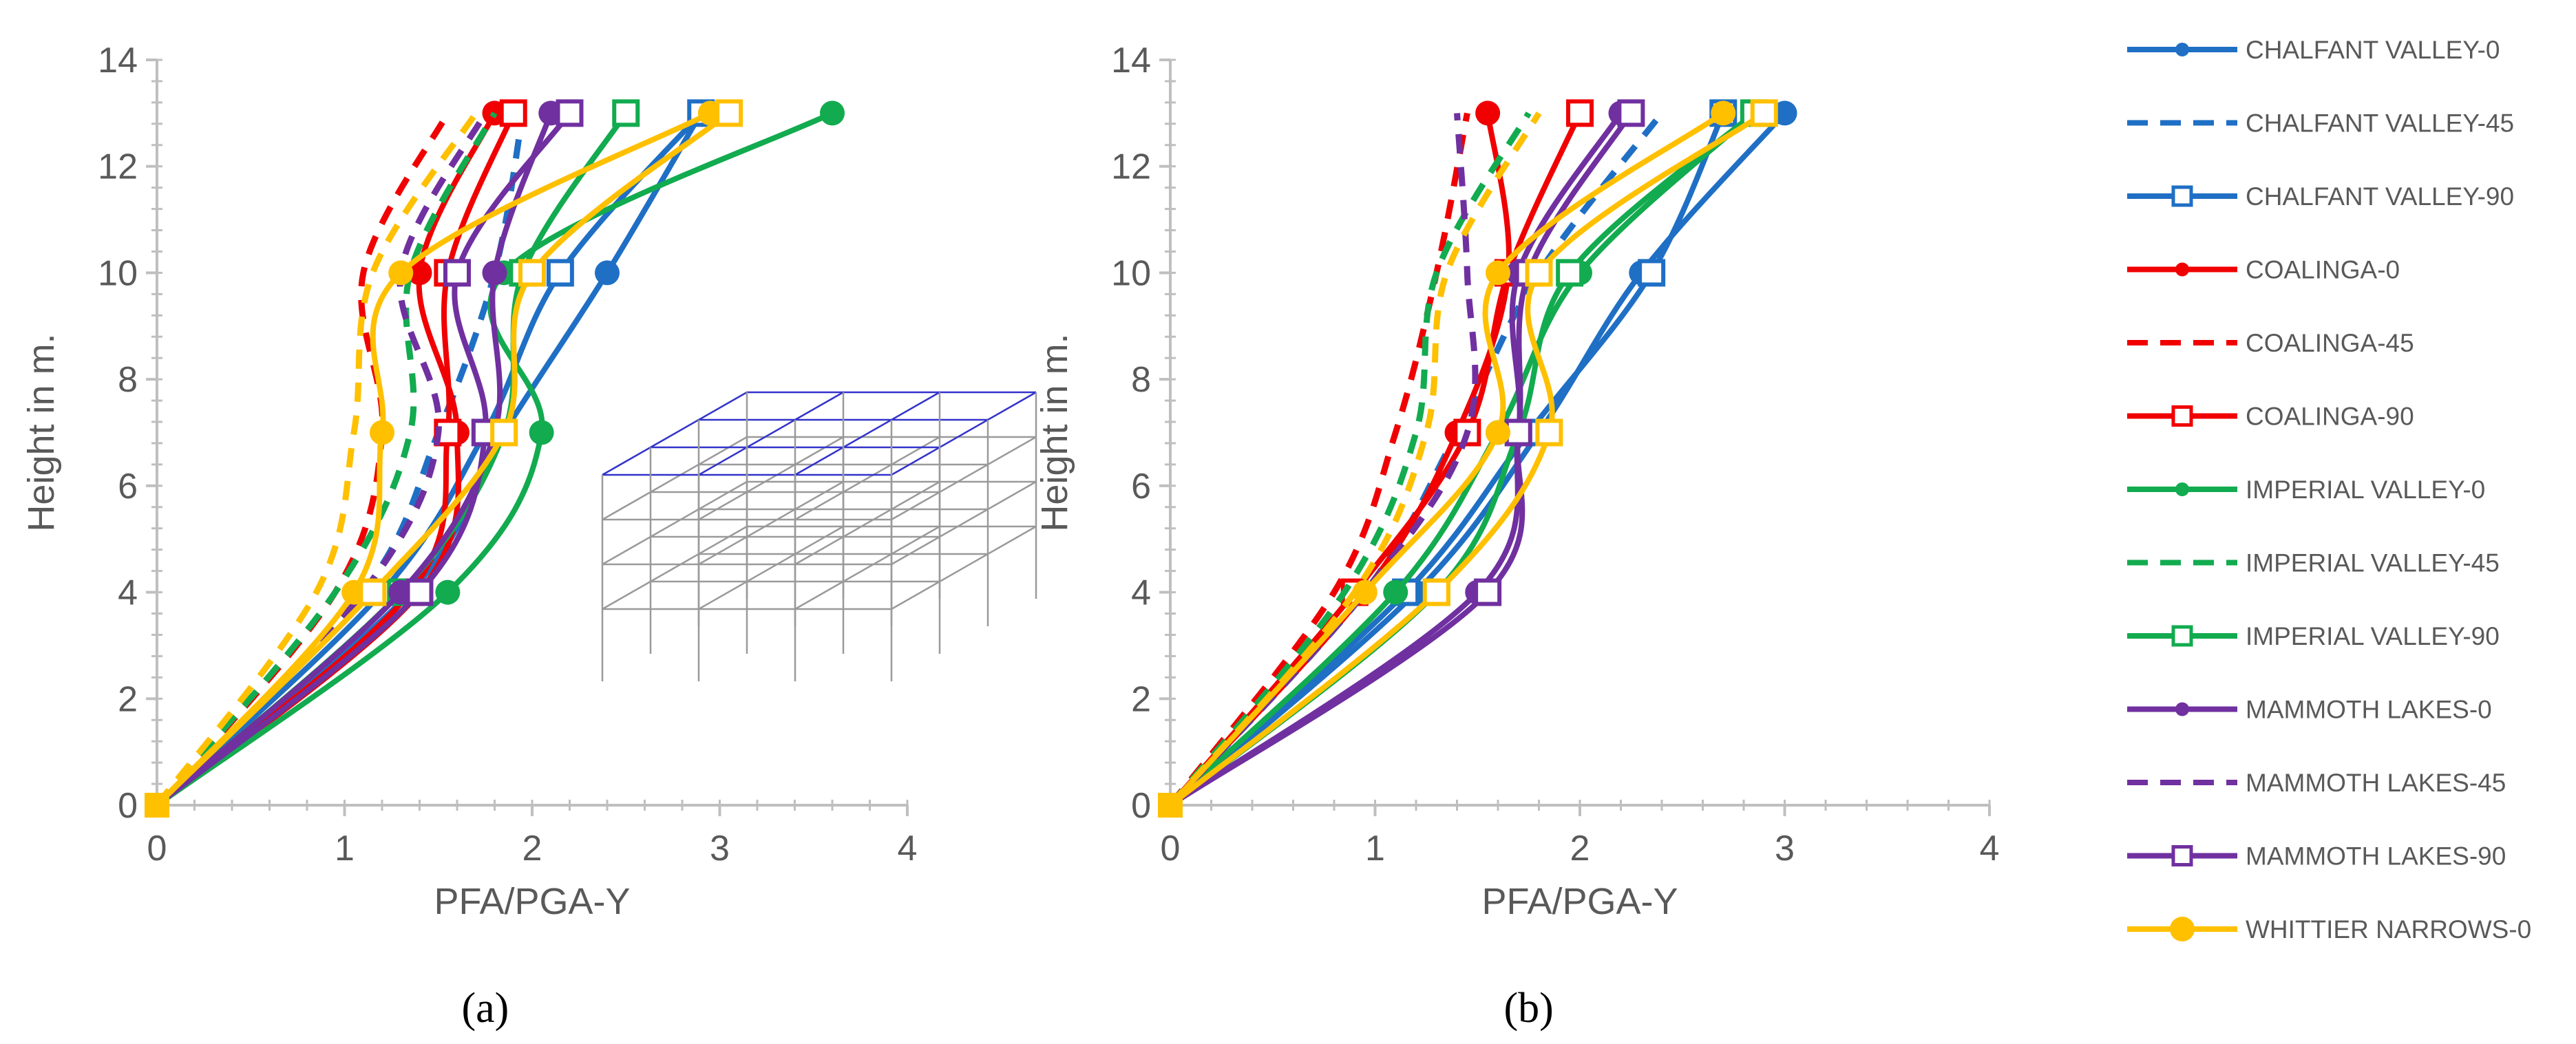 This screenshot has width=2576, height=1044. I want to click on legend-item: IMPERIAL VALLEY-0, so click(2306, 490).